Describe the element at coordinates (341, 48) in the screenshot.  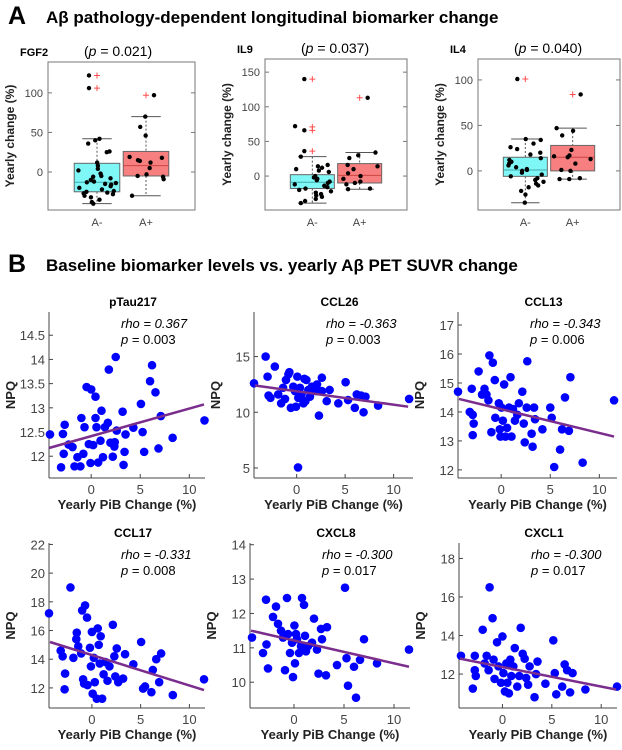
I see `p-value: = 0.037)` at that location.